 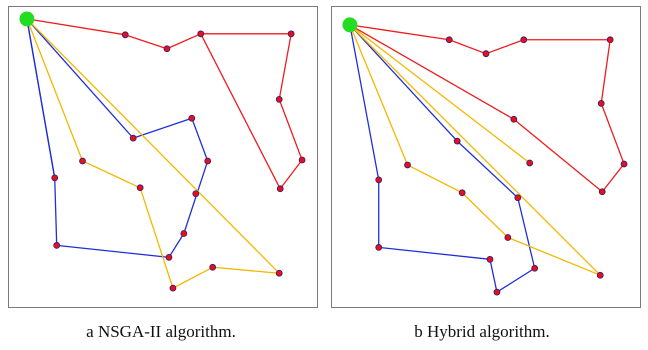 I want to click on caption-b: b Hybrid algorithm., so click(x=482, y=331).